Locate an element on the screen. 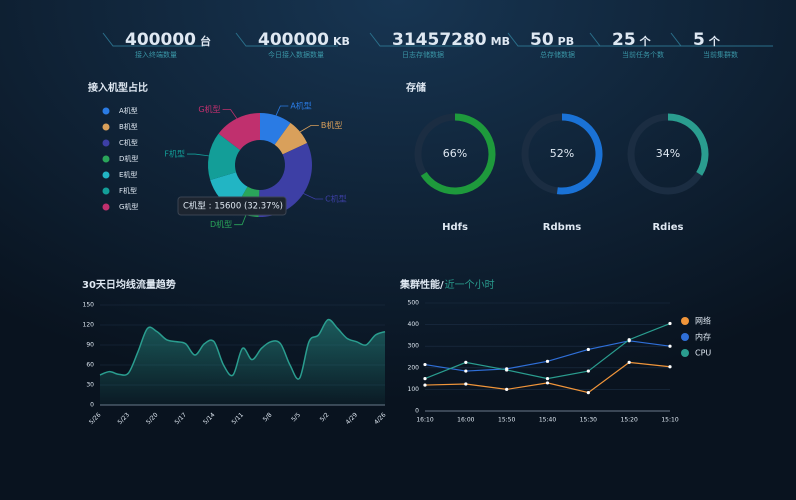 The width and height of the screenshot is (796, 500). legend-label: D机型 is located at coordinates (128, 158).